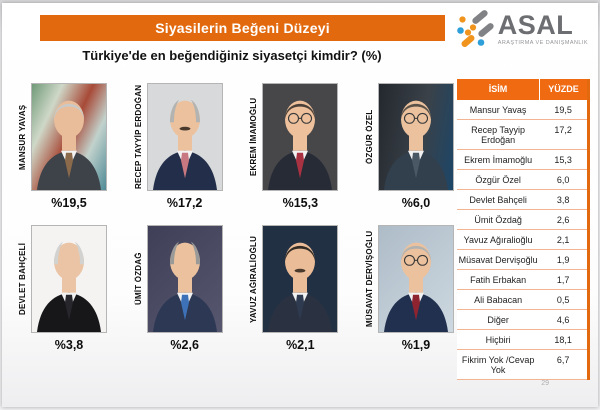 This screenshot has height=410, width=600. What do you see at coordinates (184, 203) in the screenshot?
I see `politician-percentage: %17,2` at bounding box center [184, 203].